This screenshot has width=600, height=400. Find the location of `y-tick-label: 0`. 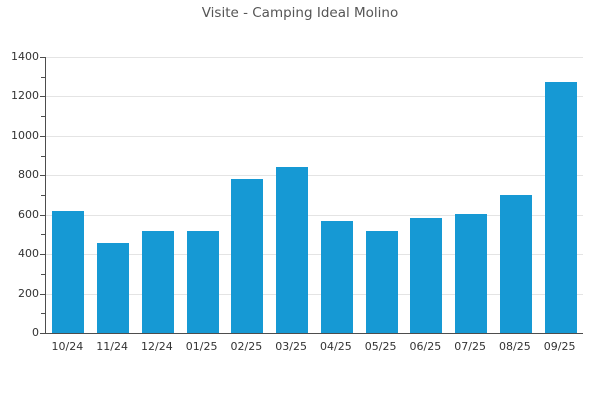

y-tick-label: 0 is located at coordinates (35, 332).